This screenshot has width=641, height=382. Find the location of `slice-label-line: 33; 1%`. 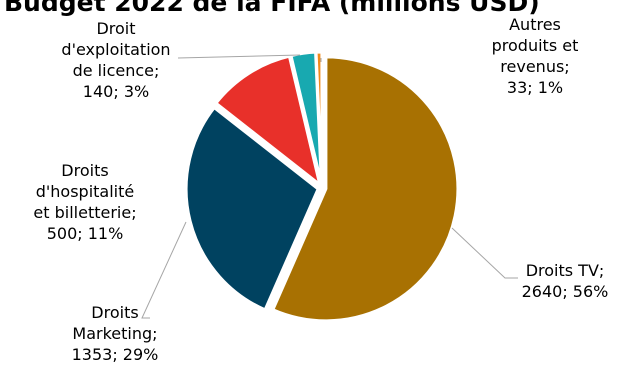

slice-label-line: 33; 1% is located at coordinates (535, 87).